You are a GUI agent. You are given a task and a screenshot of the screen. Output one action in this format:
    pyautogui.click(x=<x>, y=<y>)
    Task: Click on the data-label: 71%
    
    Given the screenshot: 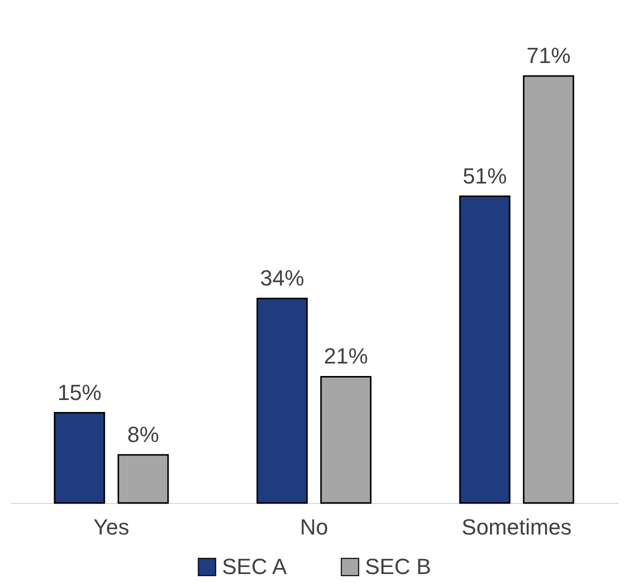 What is the action you would take?
    pyautogui.click(x=548, y=55)
    